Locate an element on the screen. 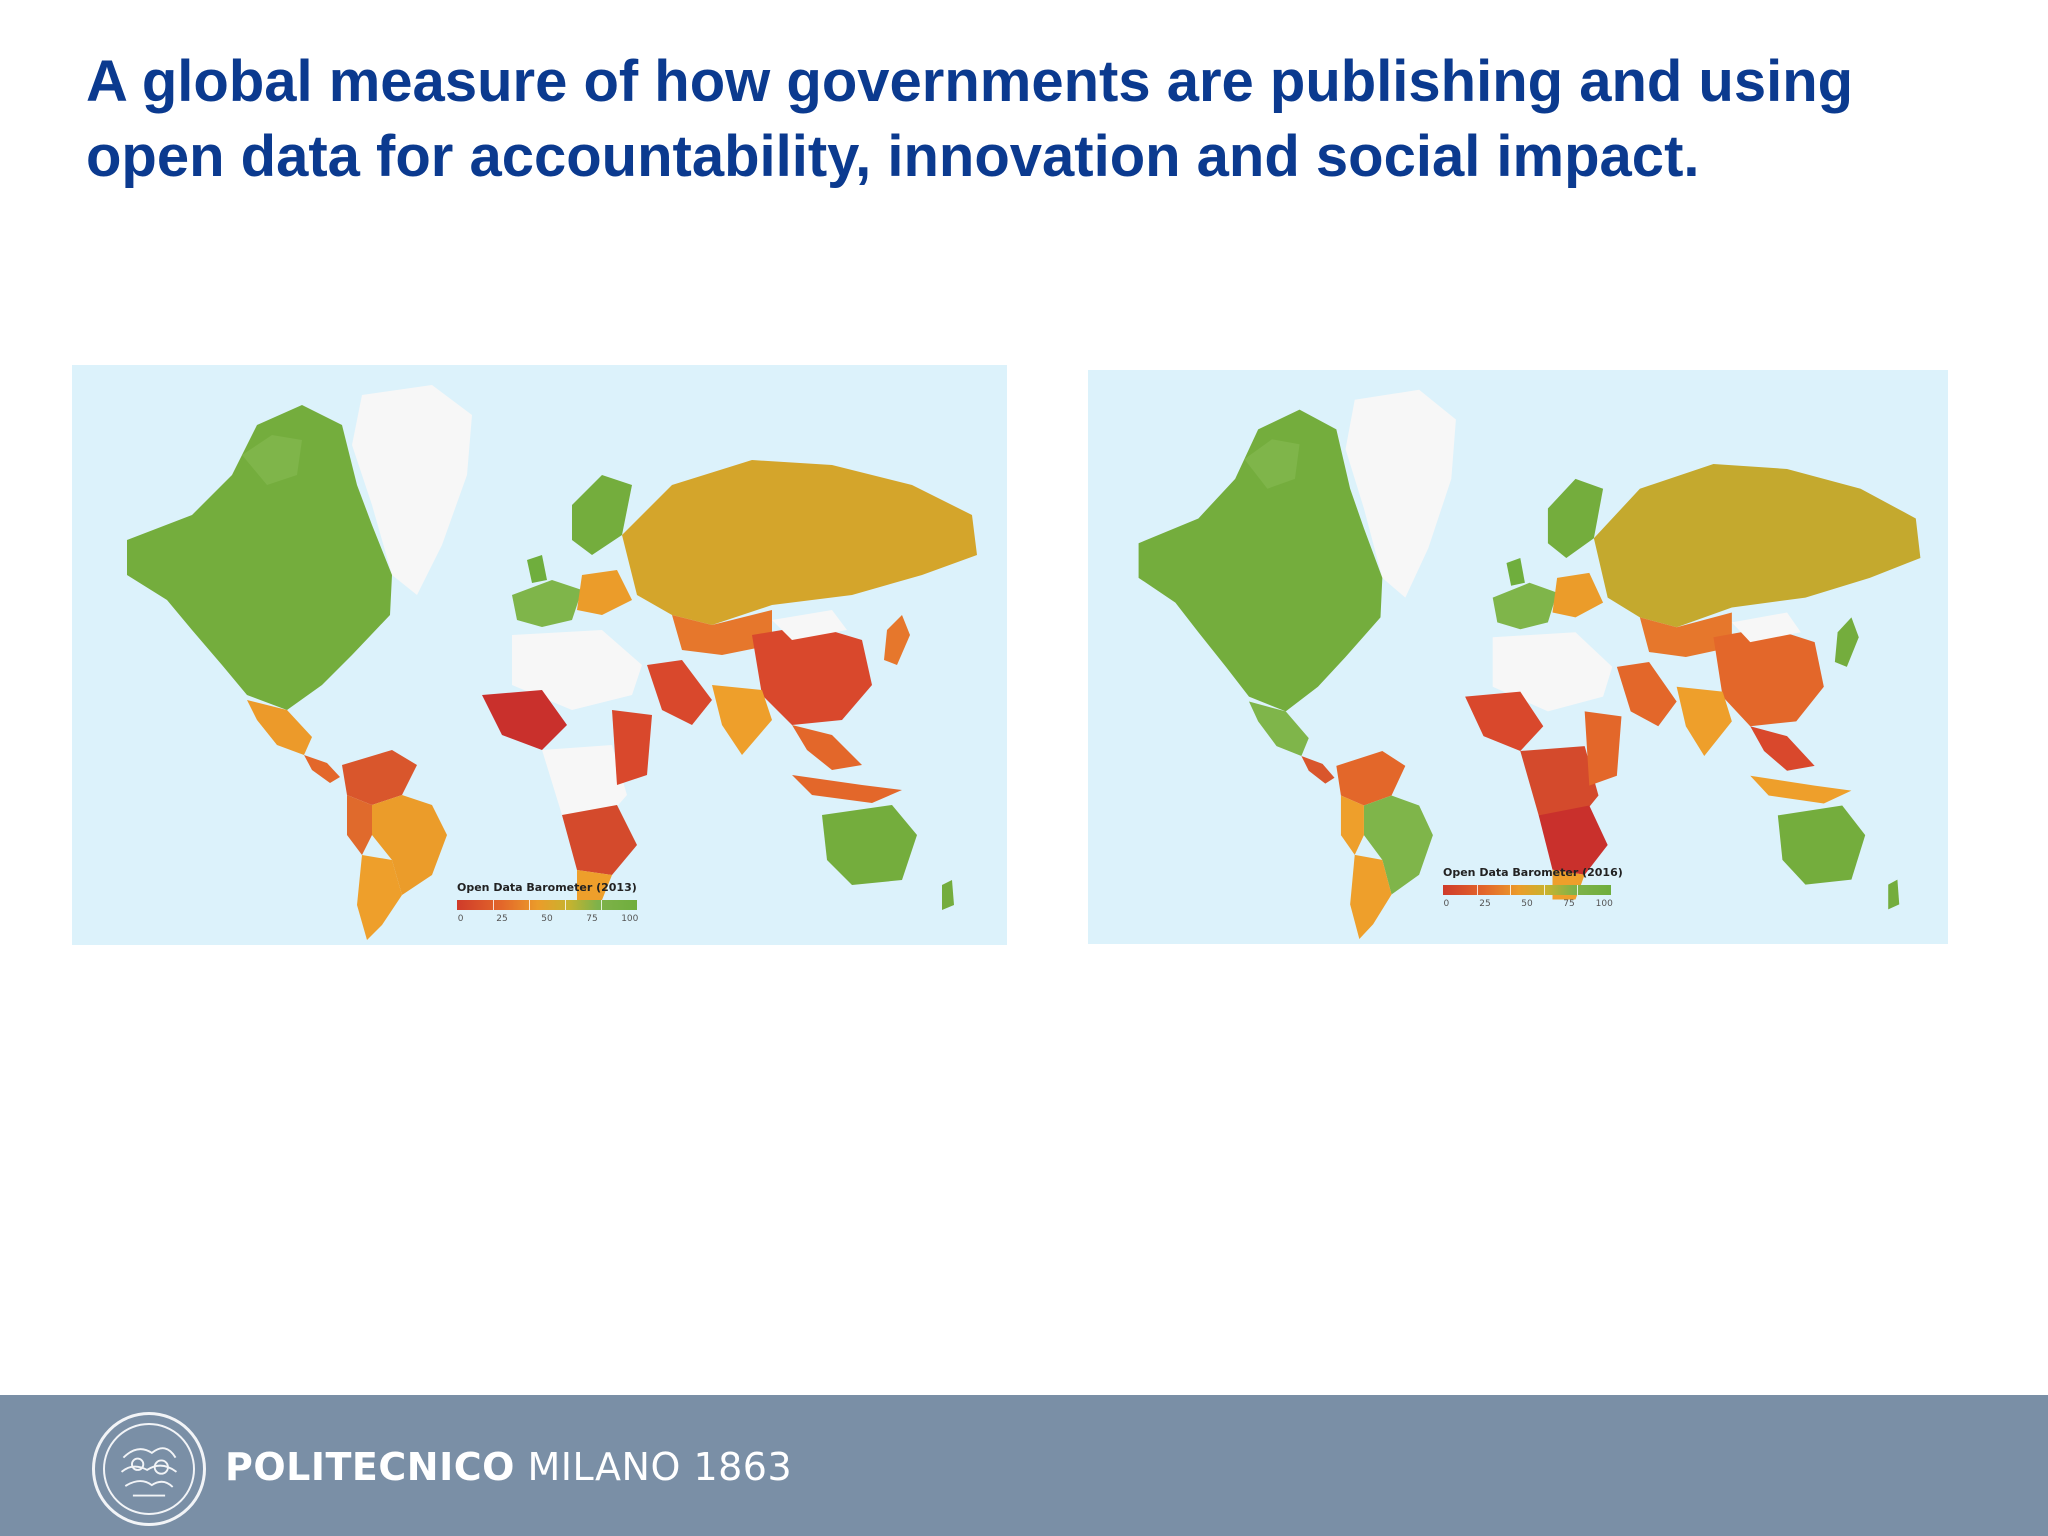  legend-title-2013: Open Data Barometer (2013) is located at coordinates (547, 887).